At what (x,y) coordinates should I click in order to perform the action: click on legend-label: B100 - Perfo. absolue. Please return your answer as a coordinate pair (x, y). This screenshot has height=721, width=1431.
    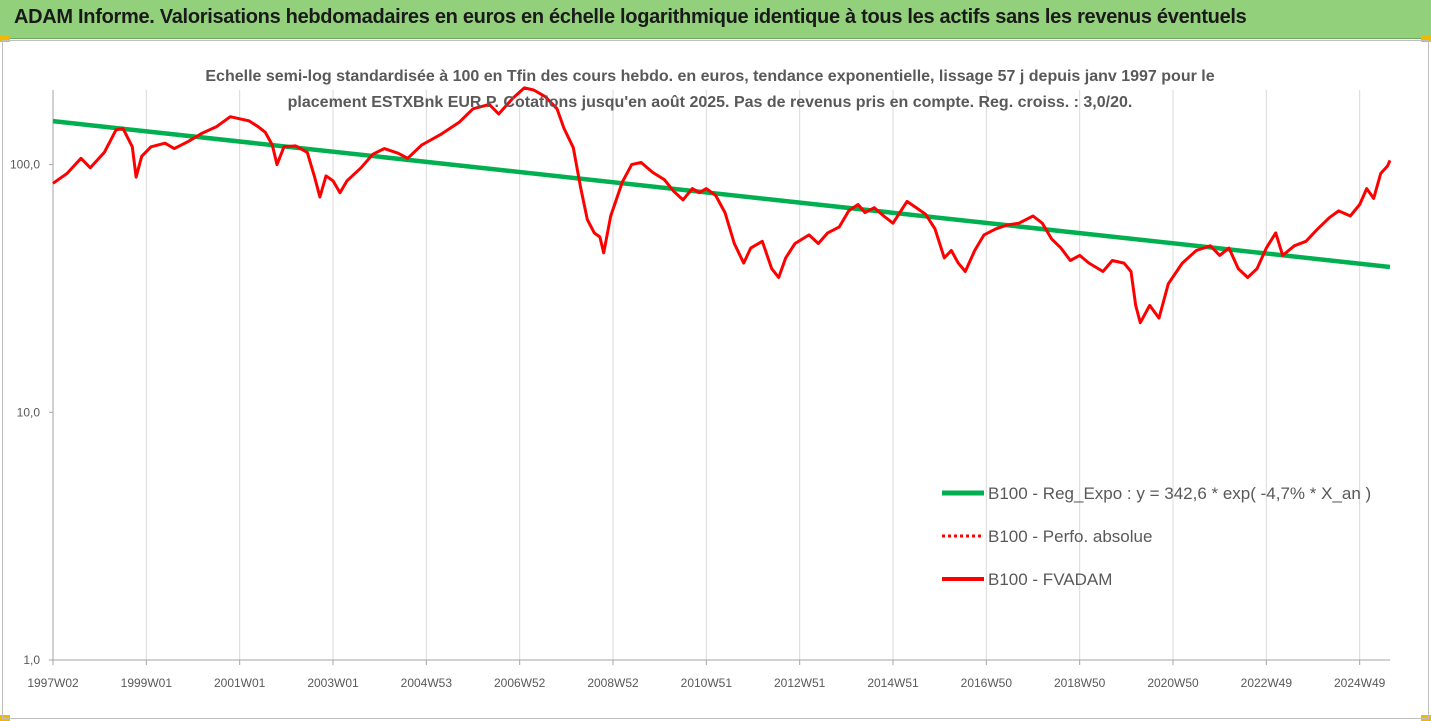
    Looking at the image, I should click on (1070, 536).